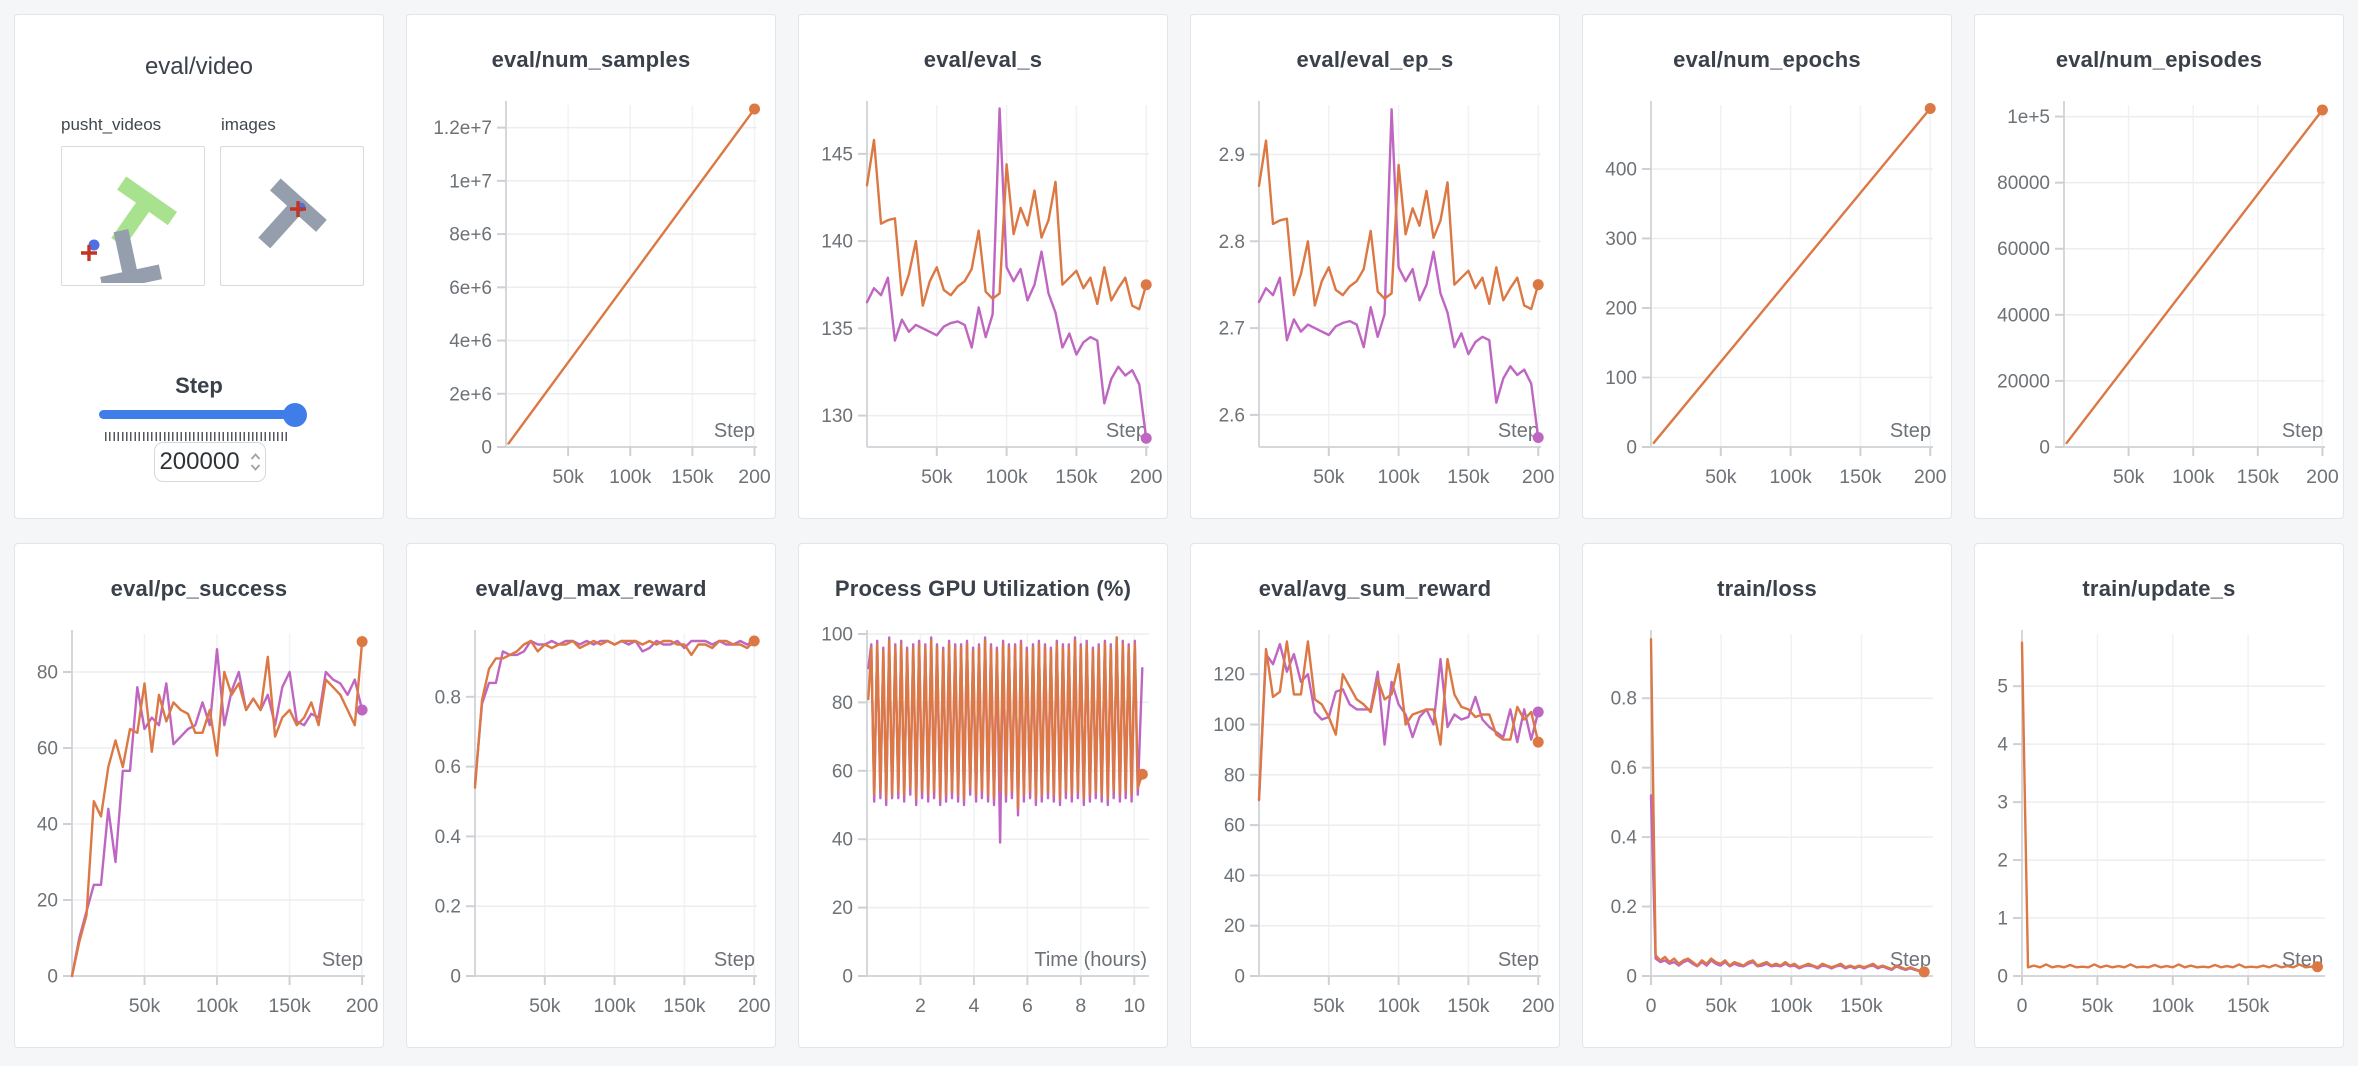 The height and width of the screenshot is (1066, 2358). I want to click on x-tick-label: 0, so click(2022, 1006).